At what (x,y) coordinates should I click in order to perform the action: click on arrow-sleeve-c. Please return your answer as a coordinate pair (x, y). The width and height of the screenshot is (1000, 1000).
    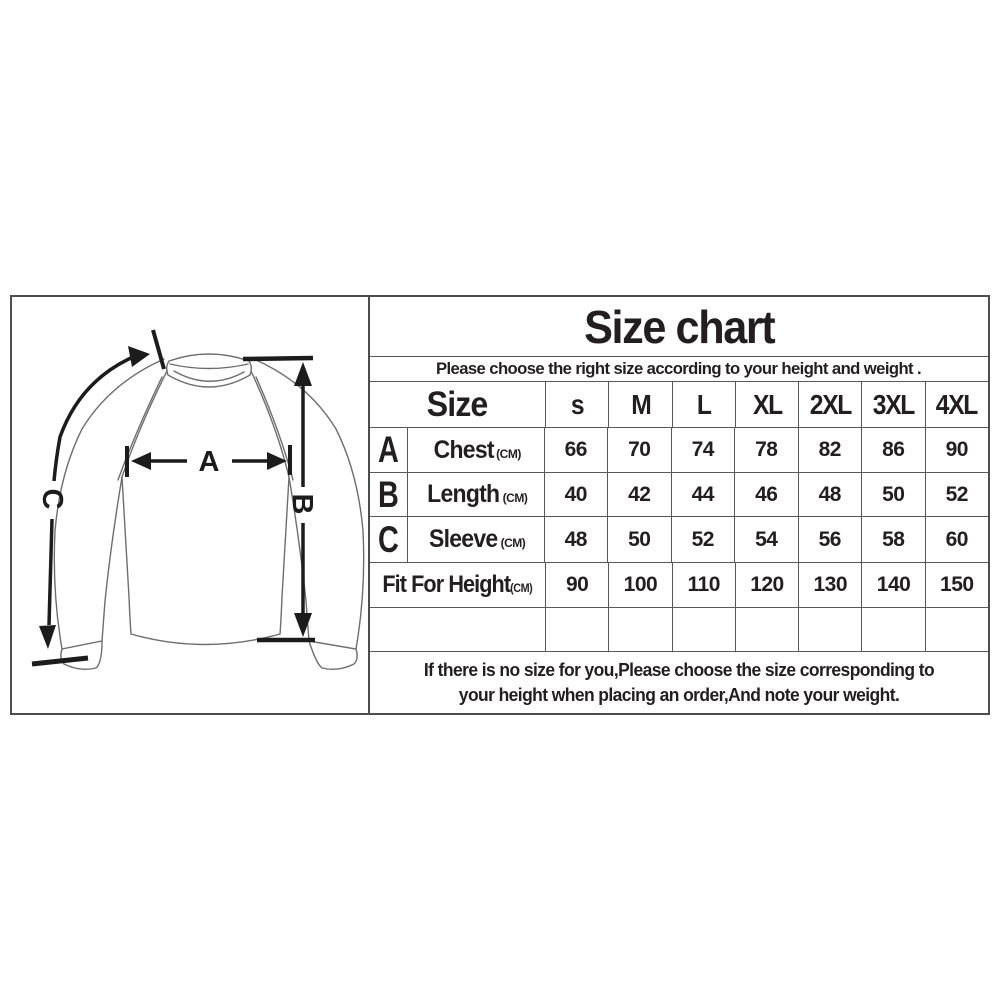
    Looking at the image, I should click on (98, 498).